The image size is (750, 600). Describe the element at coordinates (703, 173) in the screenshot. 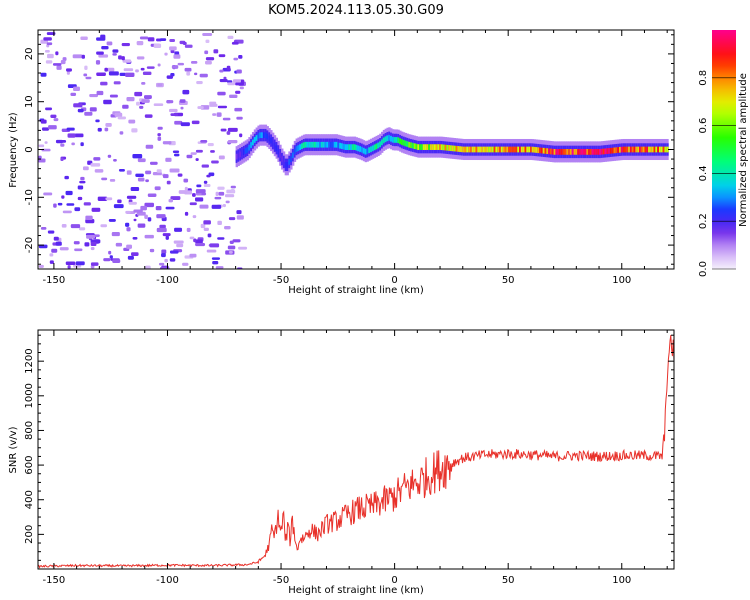

I see `colorbar-tick-label: 0.4` at that location.